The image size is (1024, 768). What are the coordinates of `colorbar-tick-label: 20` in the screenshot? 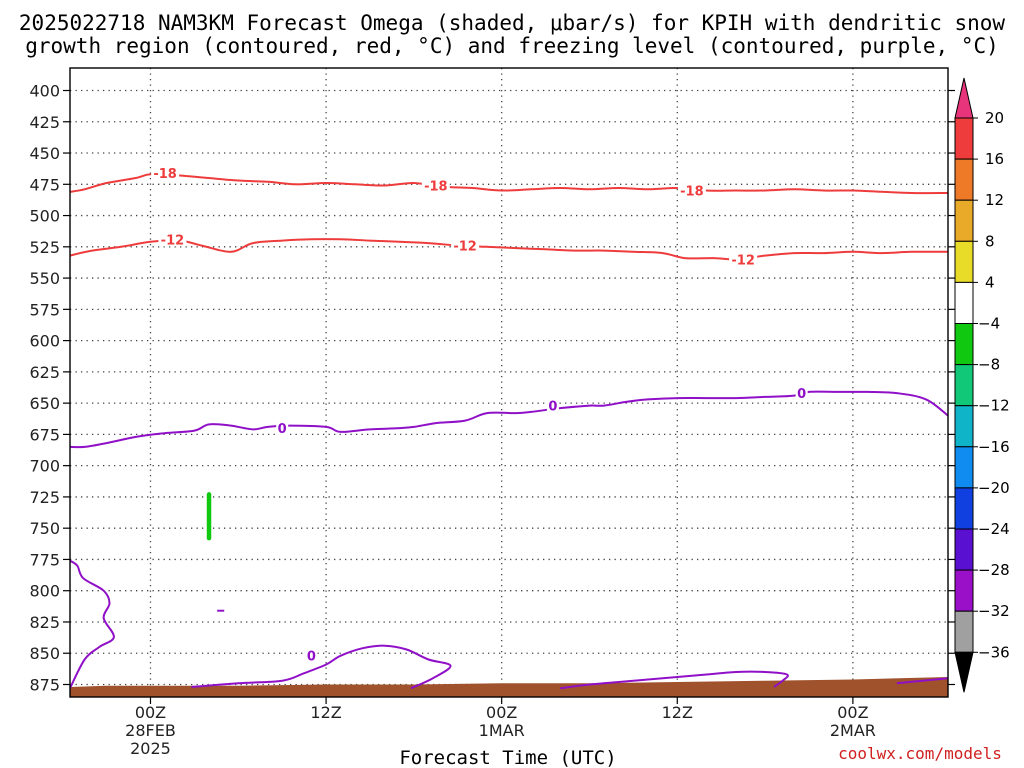 It's located at (994, 118).